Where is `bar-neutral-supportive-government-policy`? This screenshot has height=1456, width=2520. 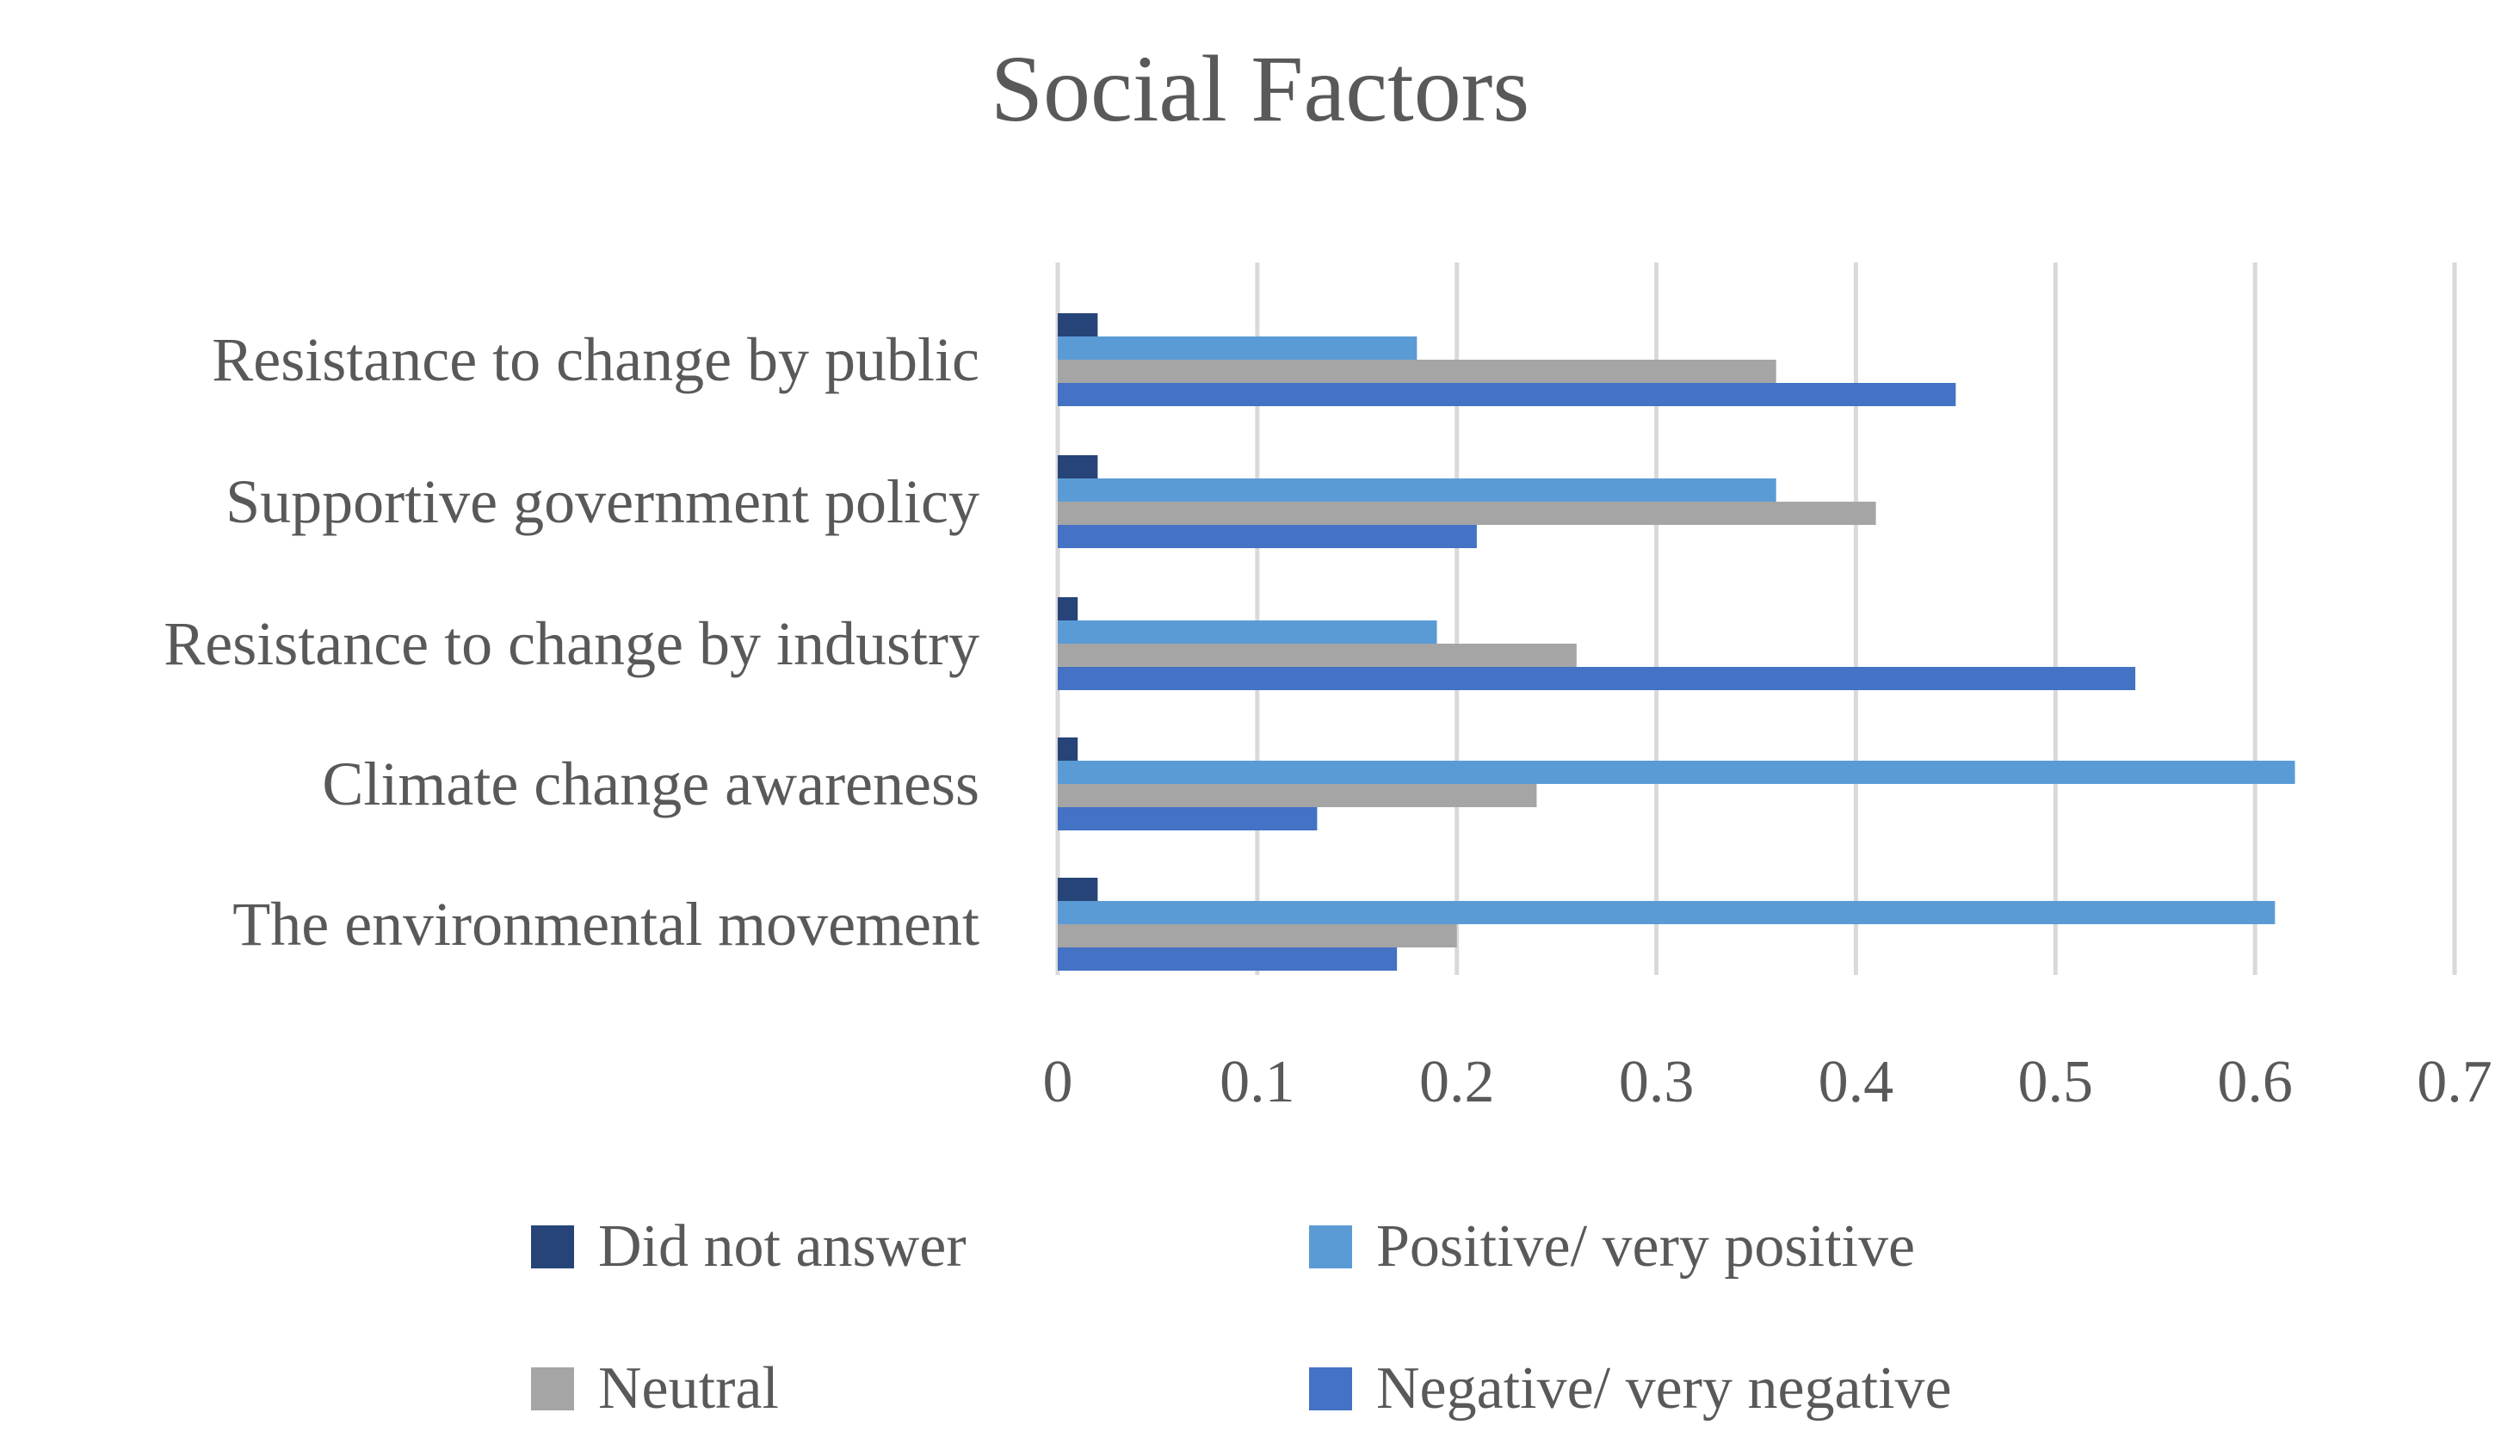
bar-neutral-supportive-government-policy is located at coordinates (1467, 513).